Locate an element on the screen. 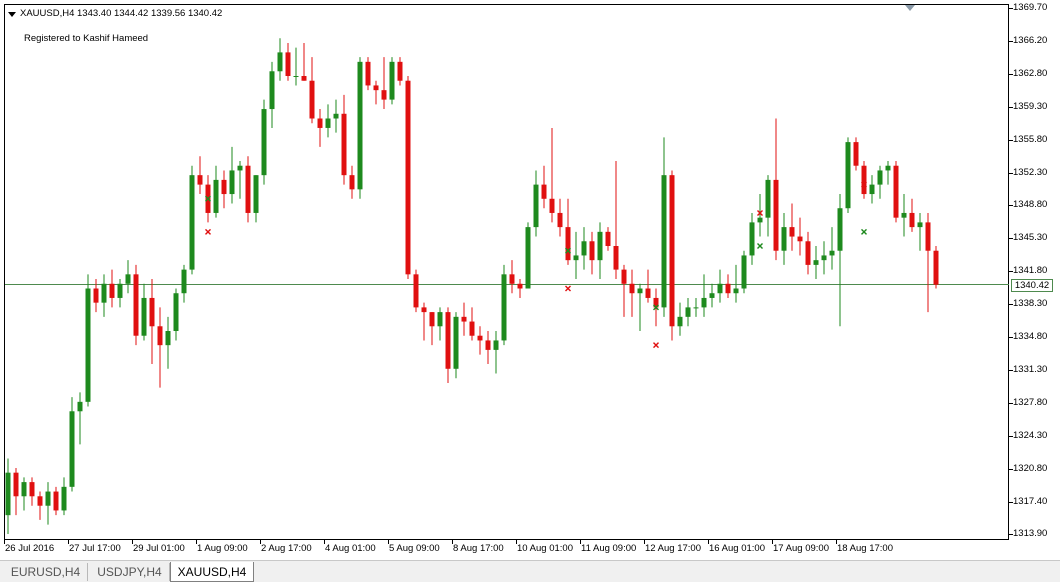 This screenshot has height=582, width=1060. price-label: 1324.30 is located at coordinates (1030, 435).